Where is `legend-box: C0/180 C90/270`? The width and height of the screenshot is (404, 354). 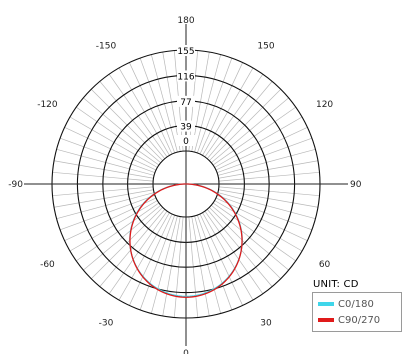
legend-box: C0/180 C90/270 is located at coordinates (357, 312).